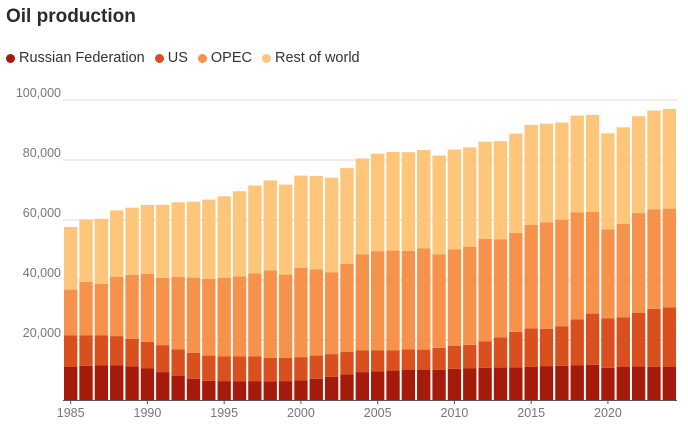 Image resolution: width=688 pixels, height=425 pixels. What do you see at coordinates (239, 234) in the screenshot?
I see `bar-rest-of-world-1996` at bounding box center [239, 234].